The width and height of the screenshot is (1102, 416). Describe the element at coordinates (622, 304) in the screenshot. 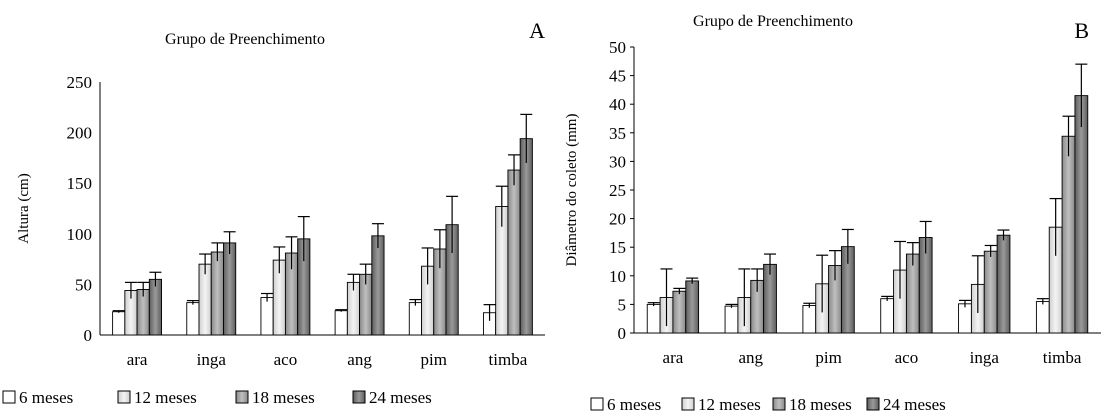

I see `y-tick-label: 5` at that location.